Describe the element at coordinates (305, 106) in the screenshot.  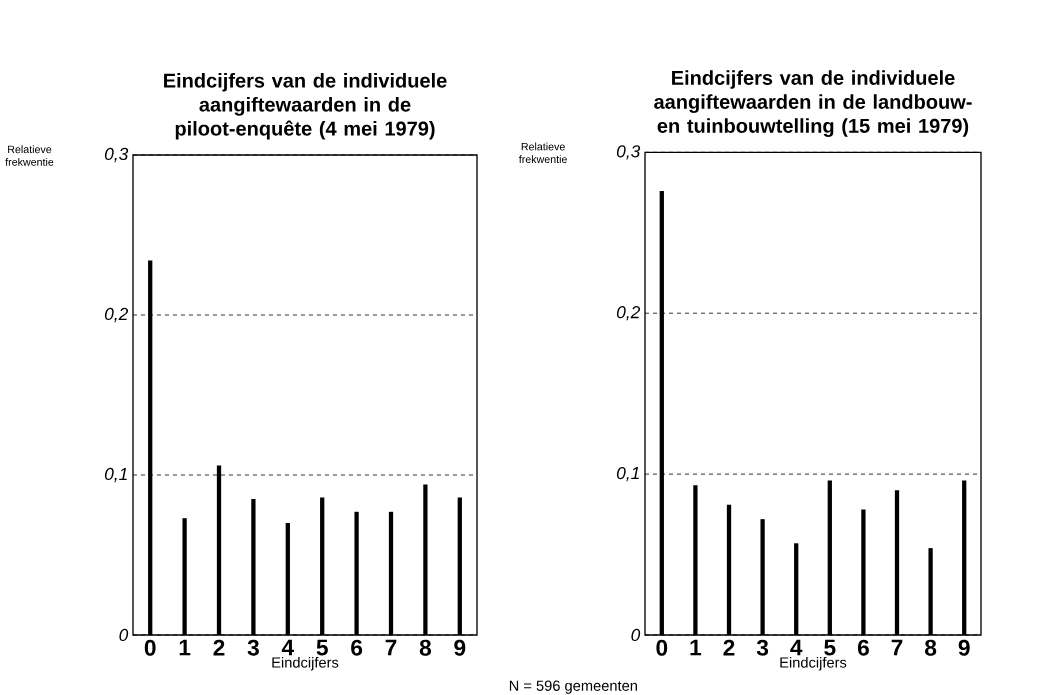
I see `chart-title: Eindcijfers van de individuele aangiftewaarden in de piloot-enquête (4 mei 1979)` at that location.